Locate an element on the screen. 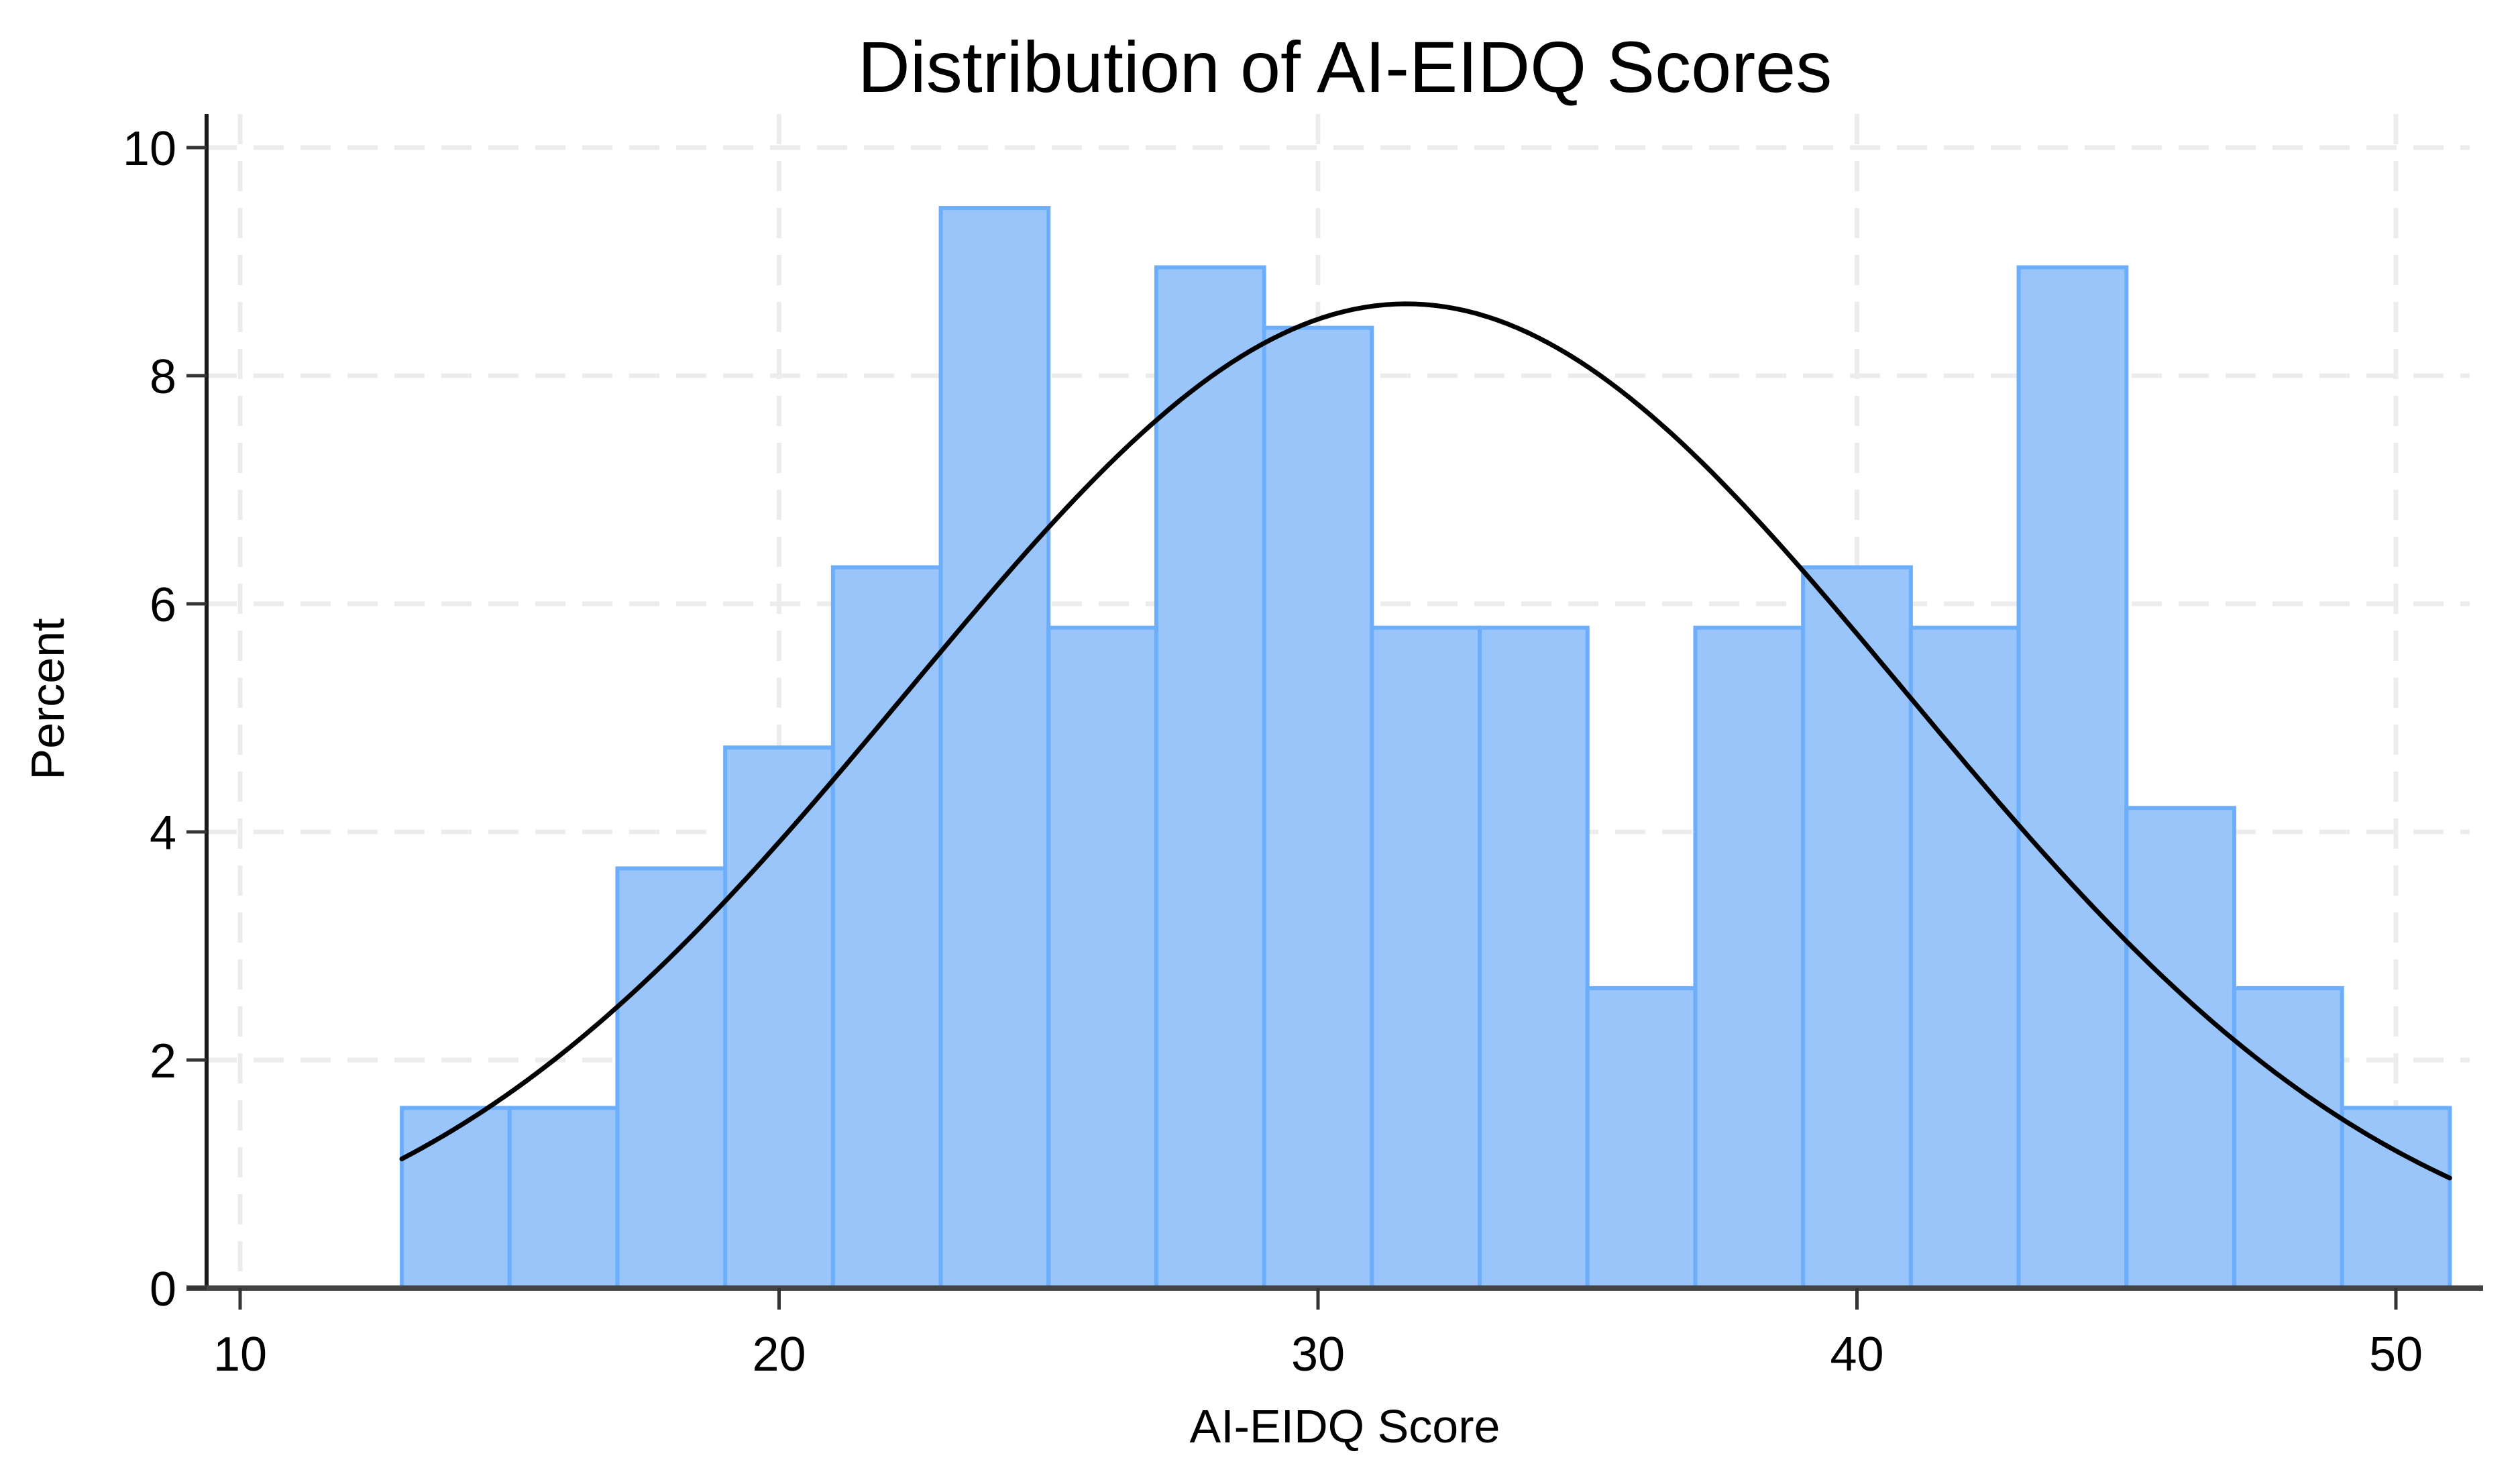 This screenshot has height=1482, width=2520. chart-title: Distribution of AI-EIDQ Scores is located at coordinates (1345, 66).